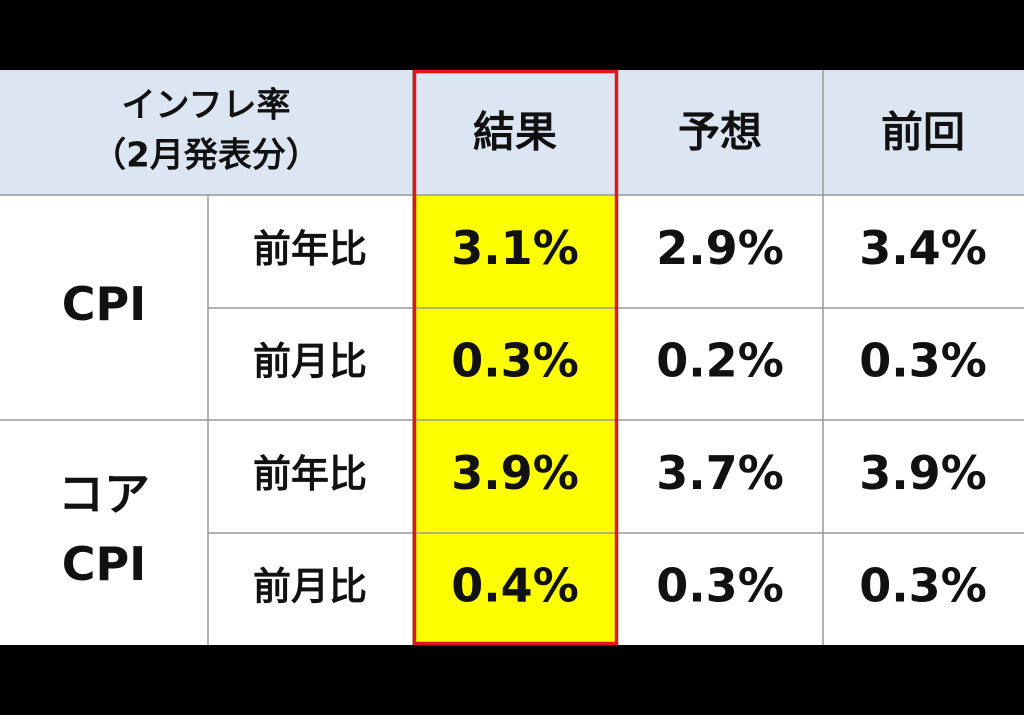 The height and width of the screenshot is (715, 1024). Describe the element at coordinates (720, 248) in the screenshot. I see `value: 2.9%` at that location.